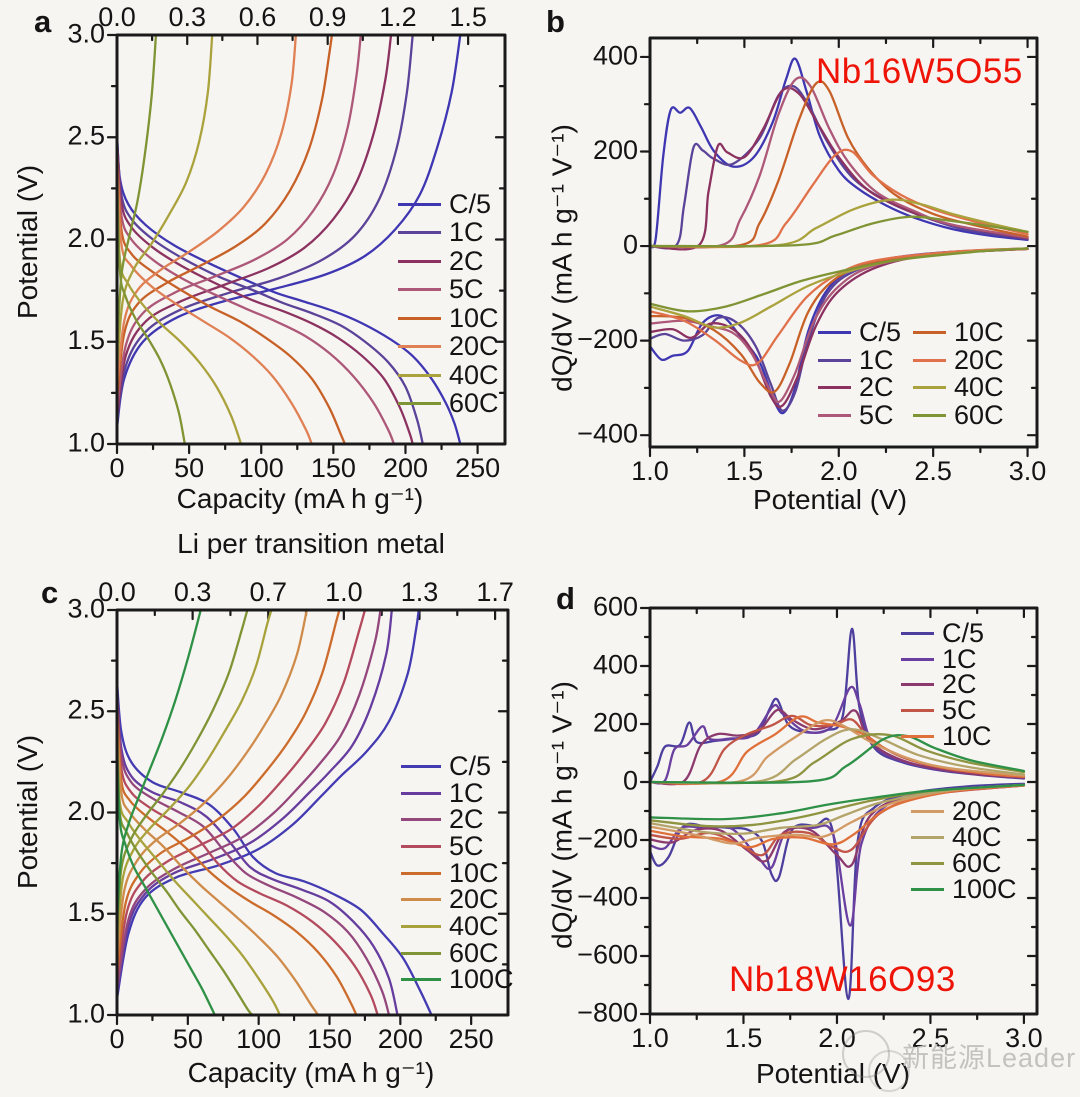  I want to click on panel-c-legend: C/5 1C 2C 5C 10C 20C 40C 60C 100C, so click(457, 872).